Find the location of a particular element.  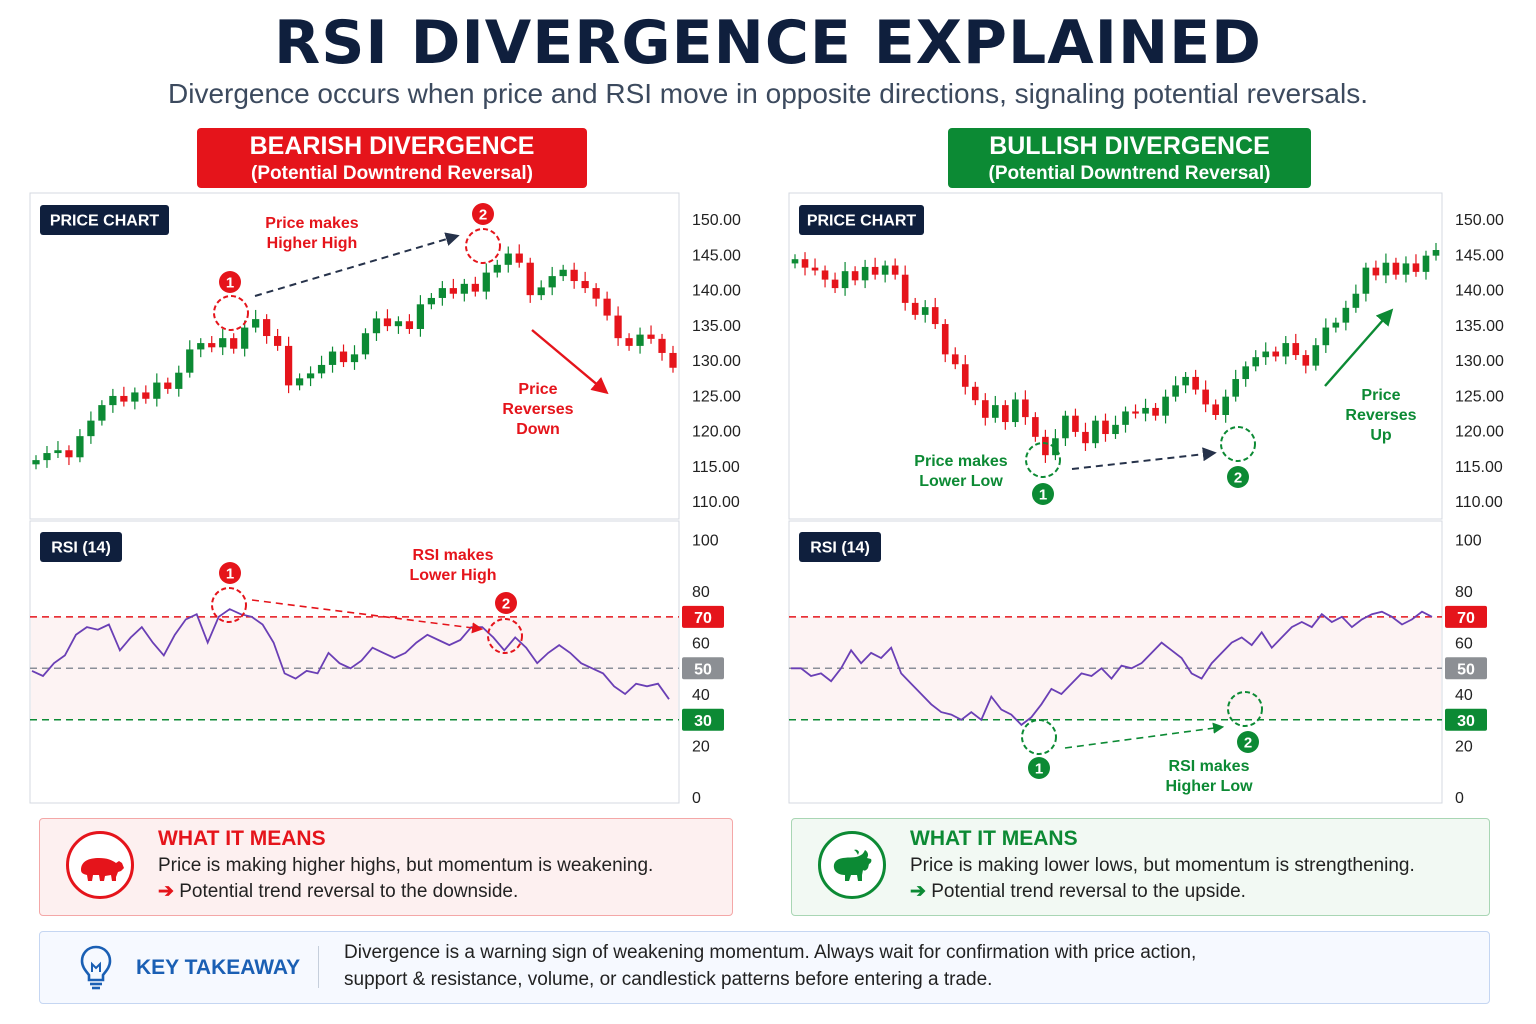

bear-icon is located at coordinates (100, 865).